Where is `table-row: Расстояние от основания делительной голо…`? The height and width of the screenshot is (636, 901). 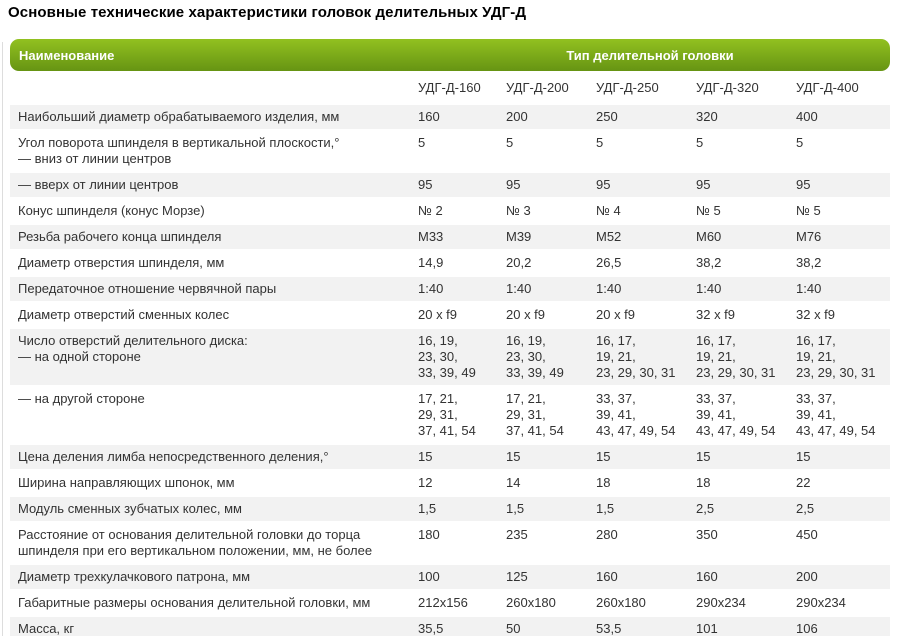 table-row: Расстояние от основания делительной голо… is located at coordinates (450, 543).